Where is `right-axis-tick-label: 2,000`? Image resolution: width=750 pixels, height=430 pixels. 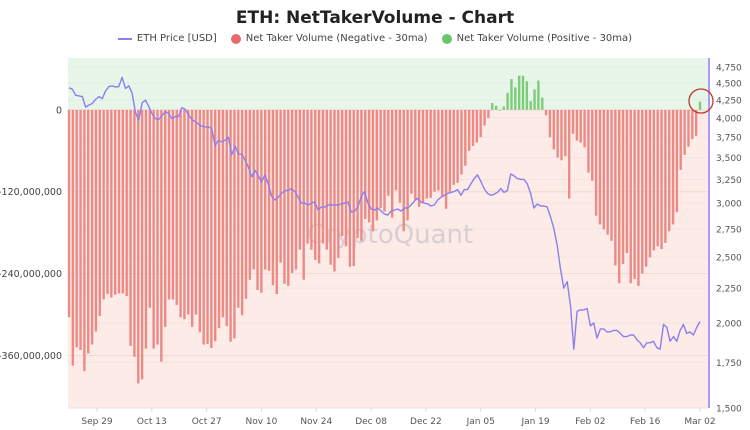
right-axis-tick-label: 2,000 is located at coordinates (729, 324).